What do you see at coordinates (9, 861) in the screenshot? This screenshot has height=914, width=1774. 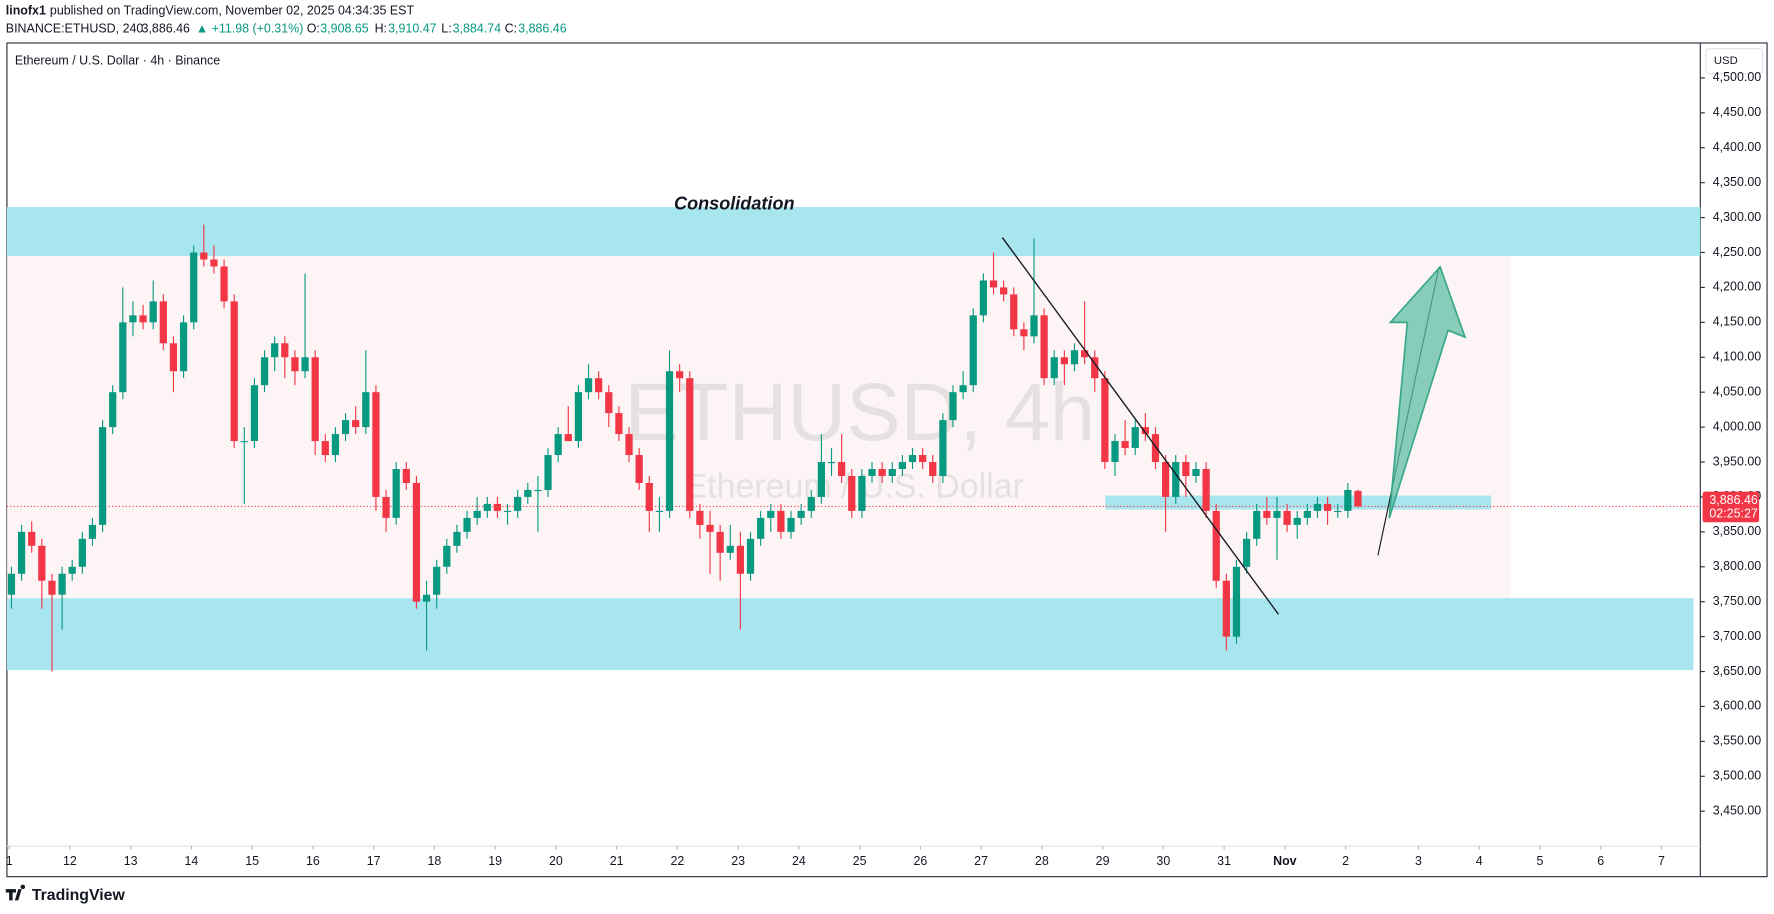 I see `x-tick-label: 1` at bounding box center [9, 861].